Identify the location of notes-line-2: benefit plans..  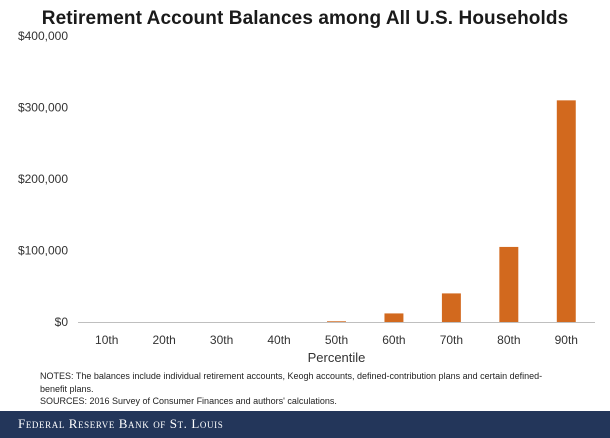
(67, 388).